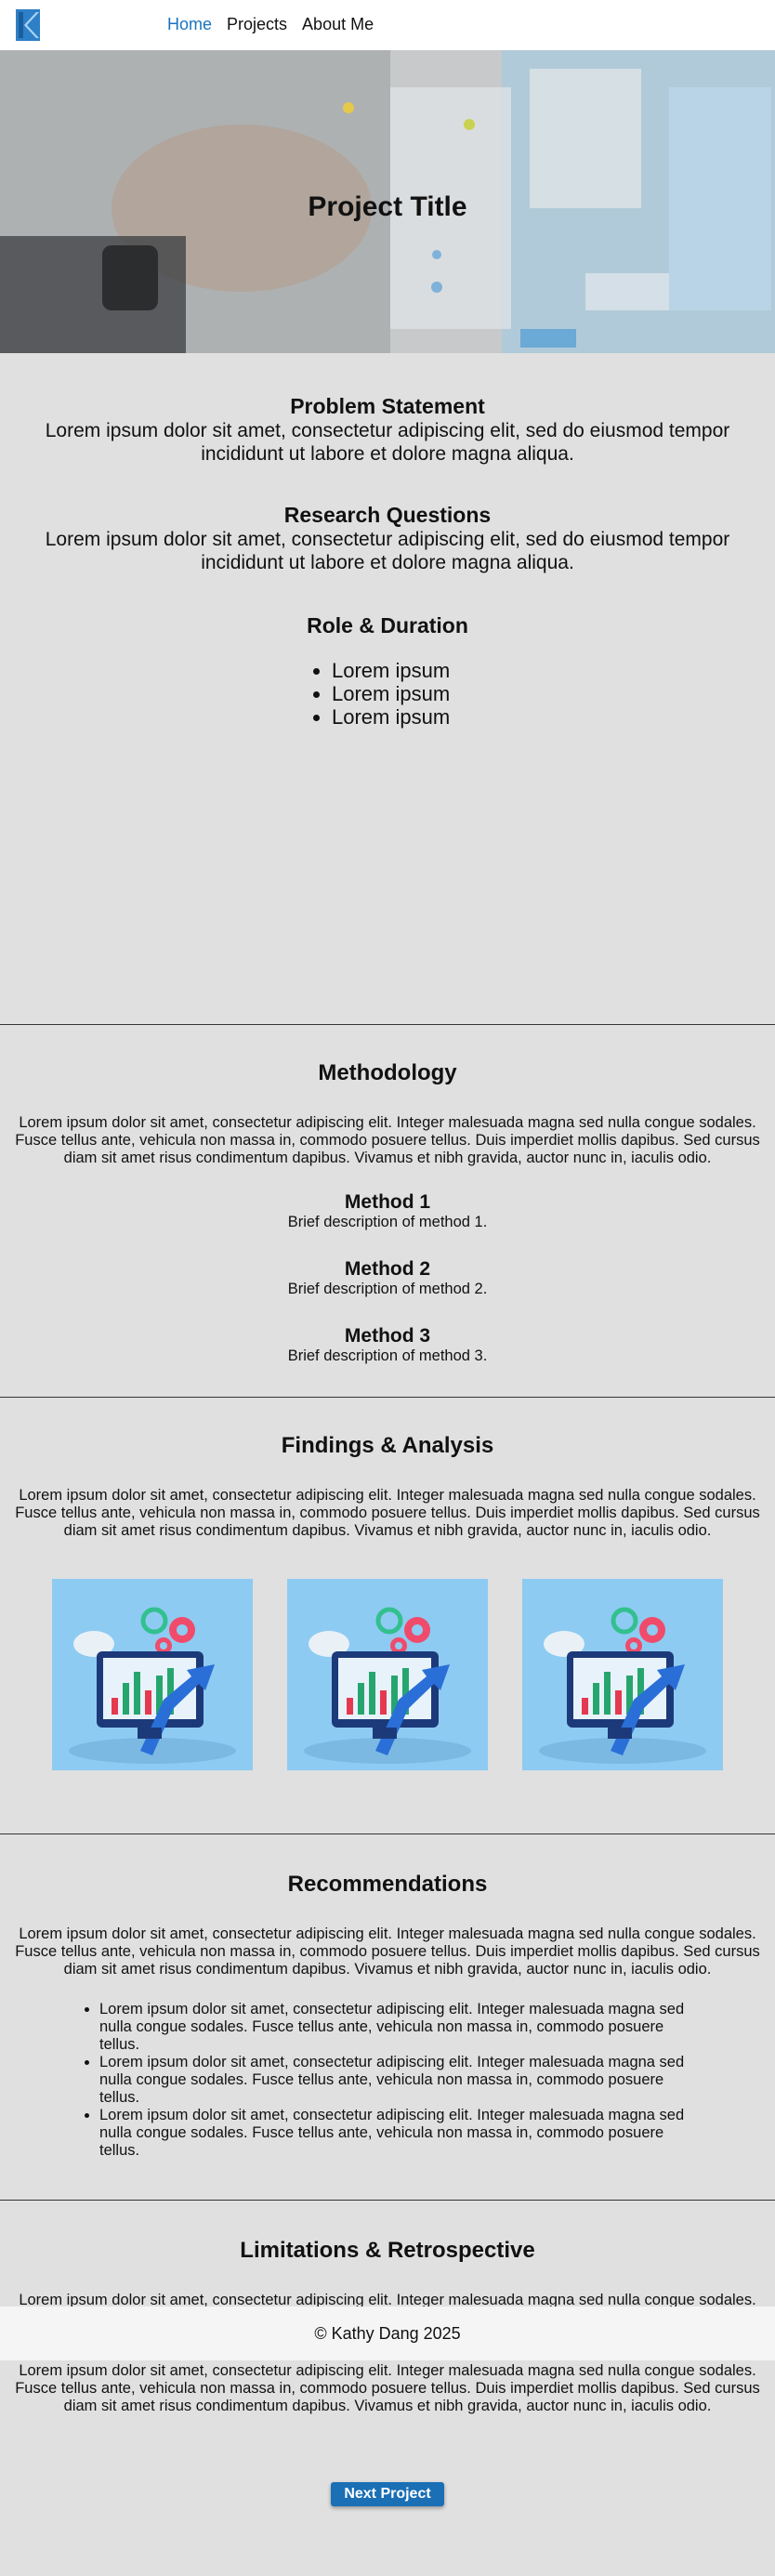  Describe the element at coordinates (387, 1222) in the screenshot. I see `method-description: Brief description of method 1.` at that location.